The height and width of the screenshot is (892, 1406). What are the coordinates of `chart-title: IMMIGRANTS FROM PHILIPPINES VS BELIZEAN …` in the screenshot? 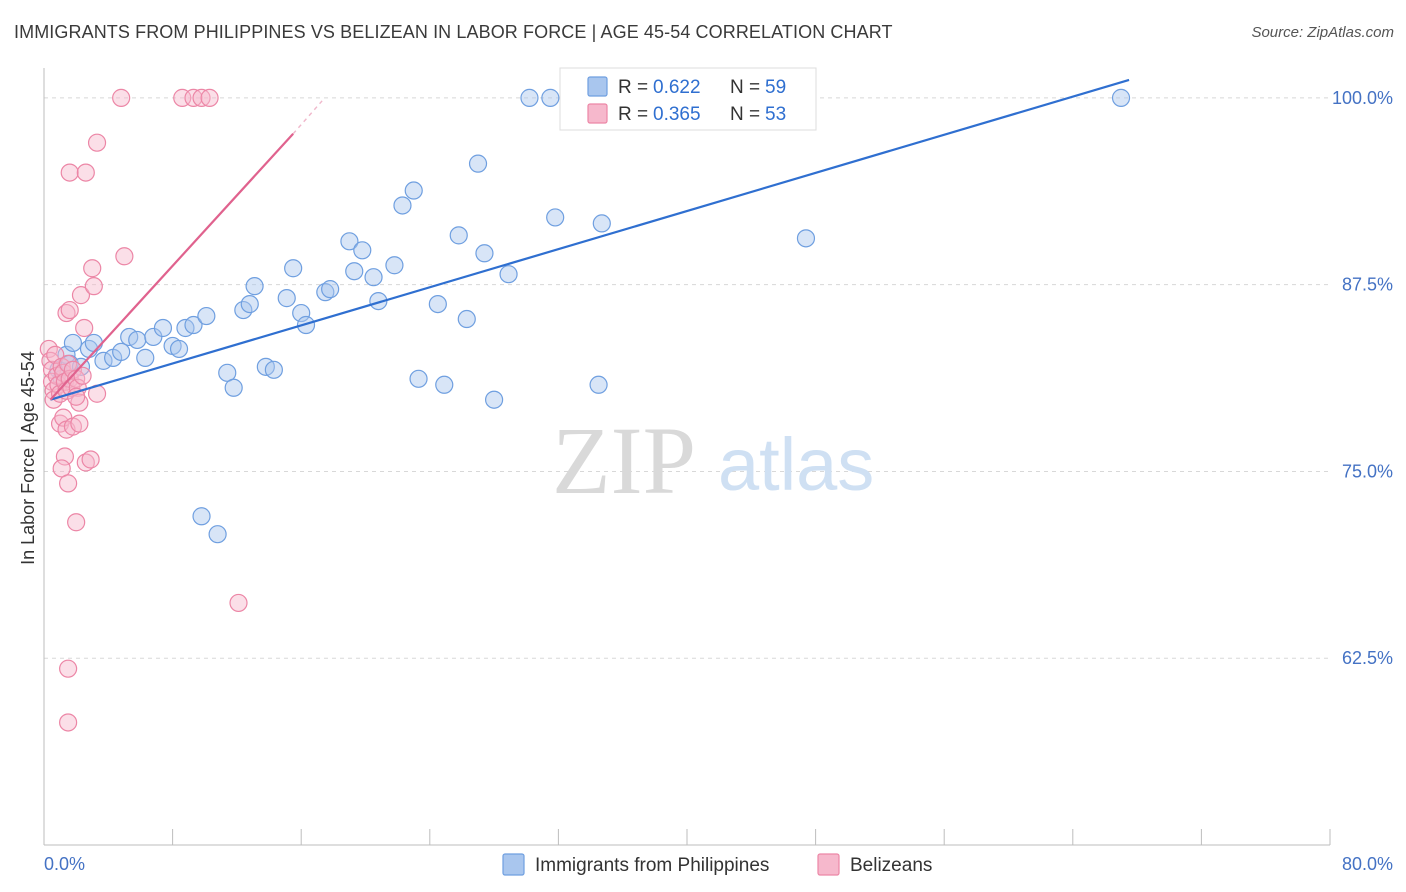 It's located at (453, 32).